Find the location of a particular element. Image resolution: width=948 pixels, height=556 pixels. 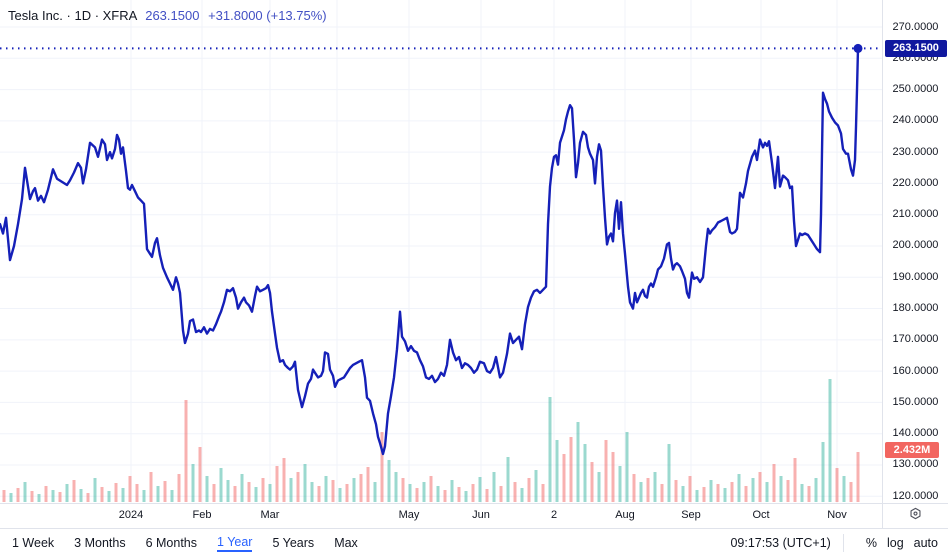

price-axis-label: 220.0000 is located at coordinates (915, 182).